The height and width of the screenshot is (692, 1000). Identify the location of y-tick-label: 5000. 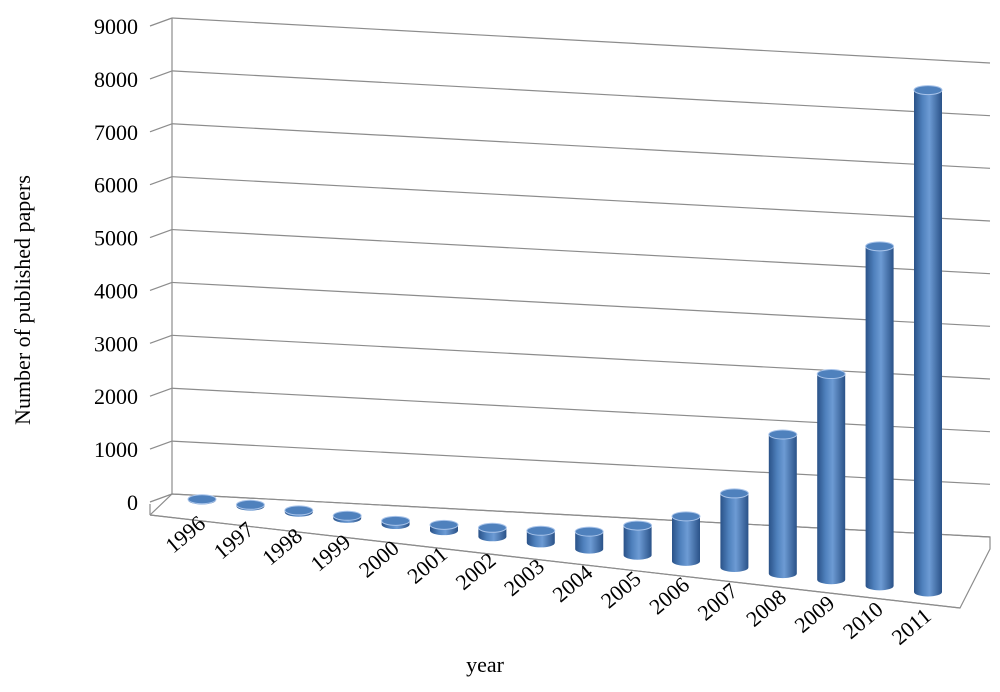
(116, 238).